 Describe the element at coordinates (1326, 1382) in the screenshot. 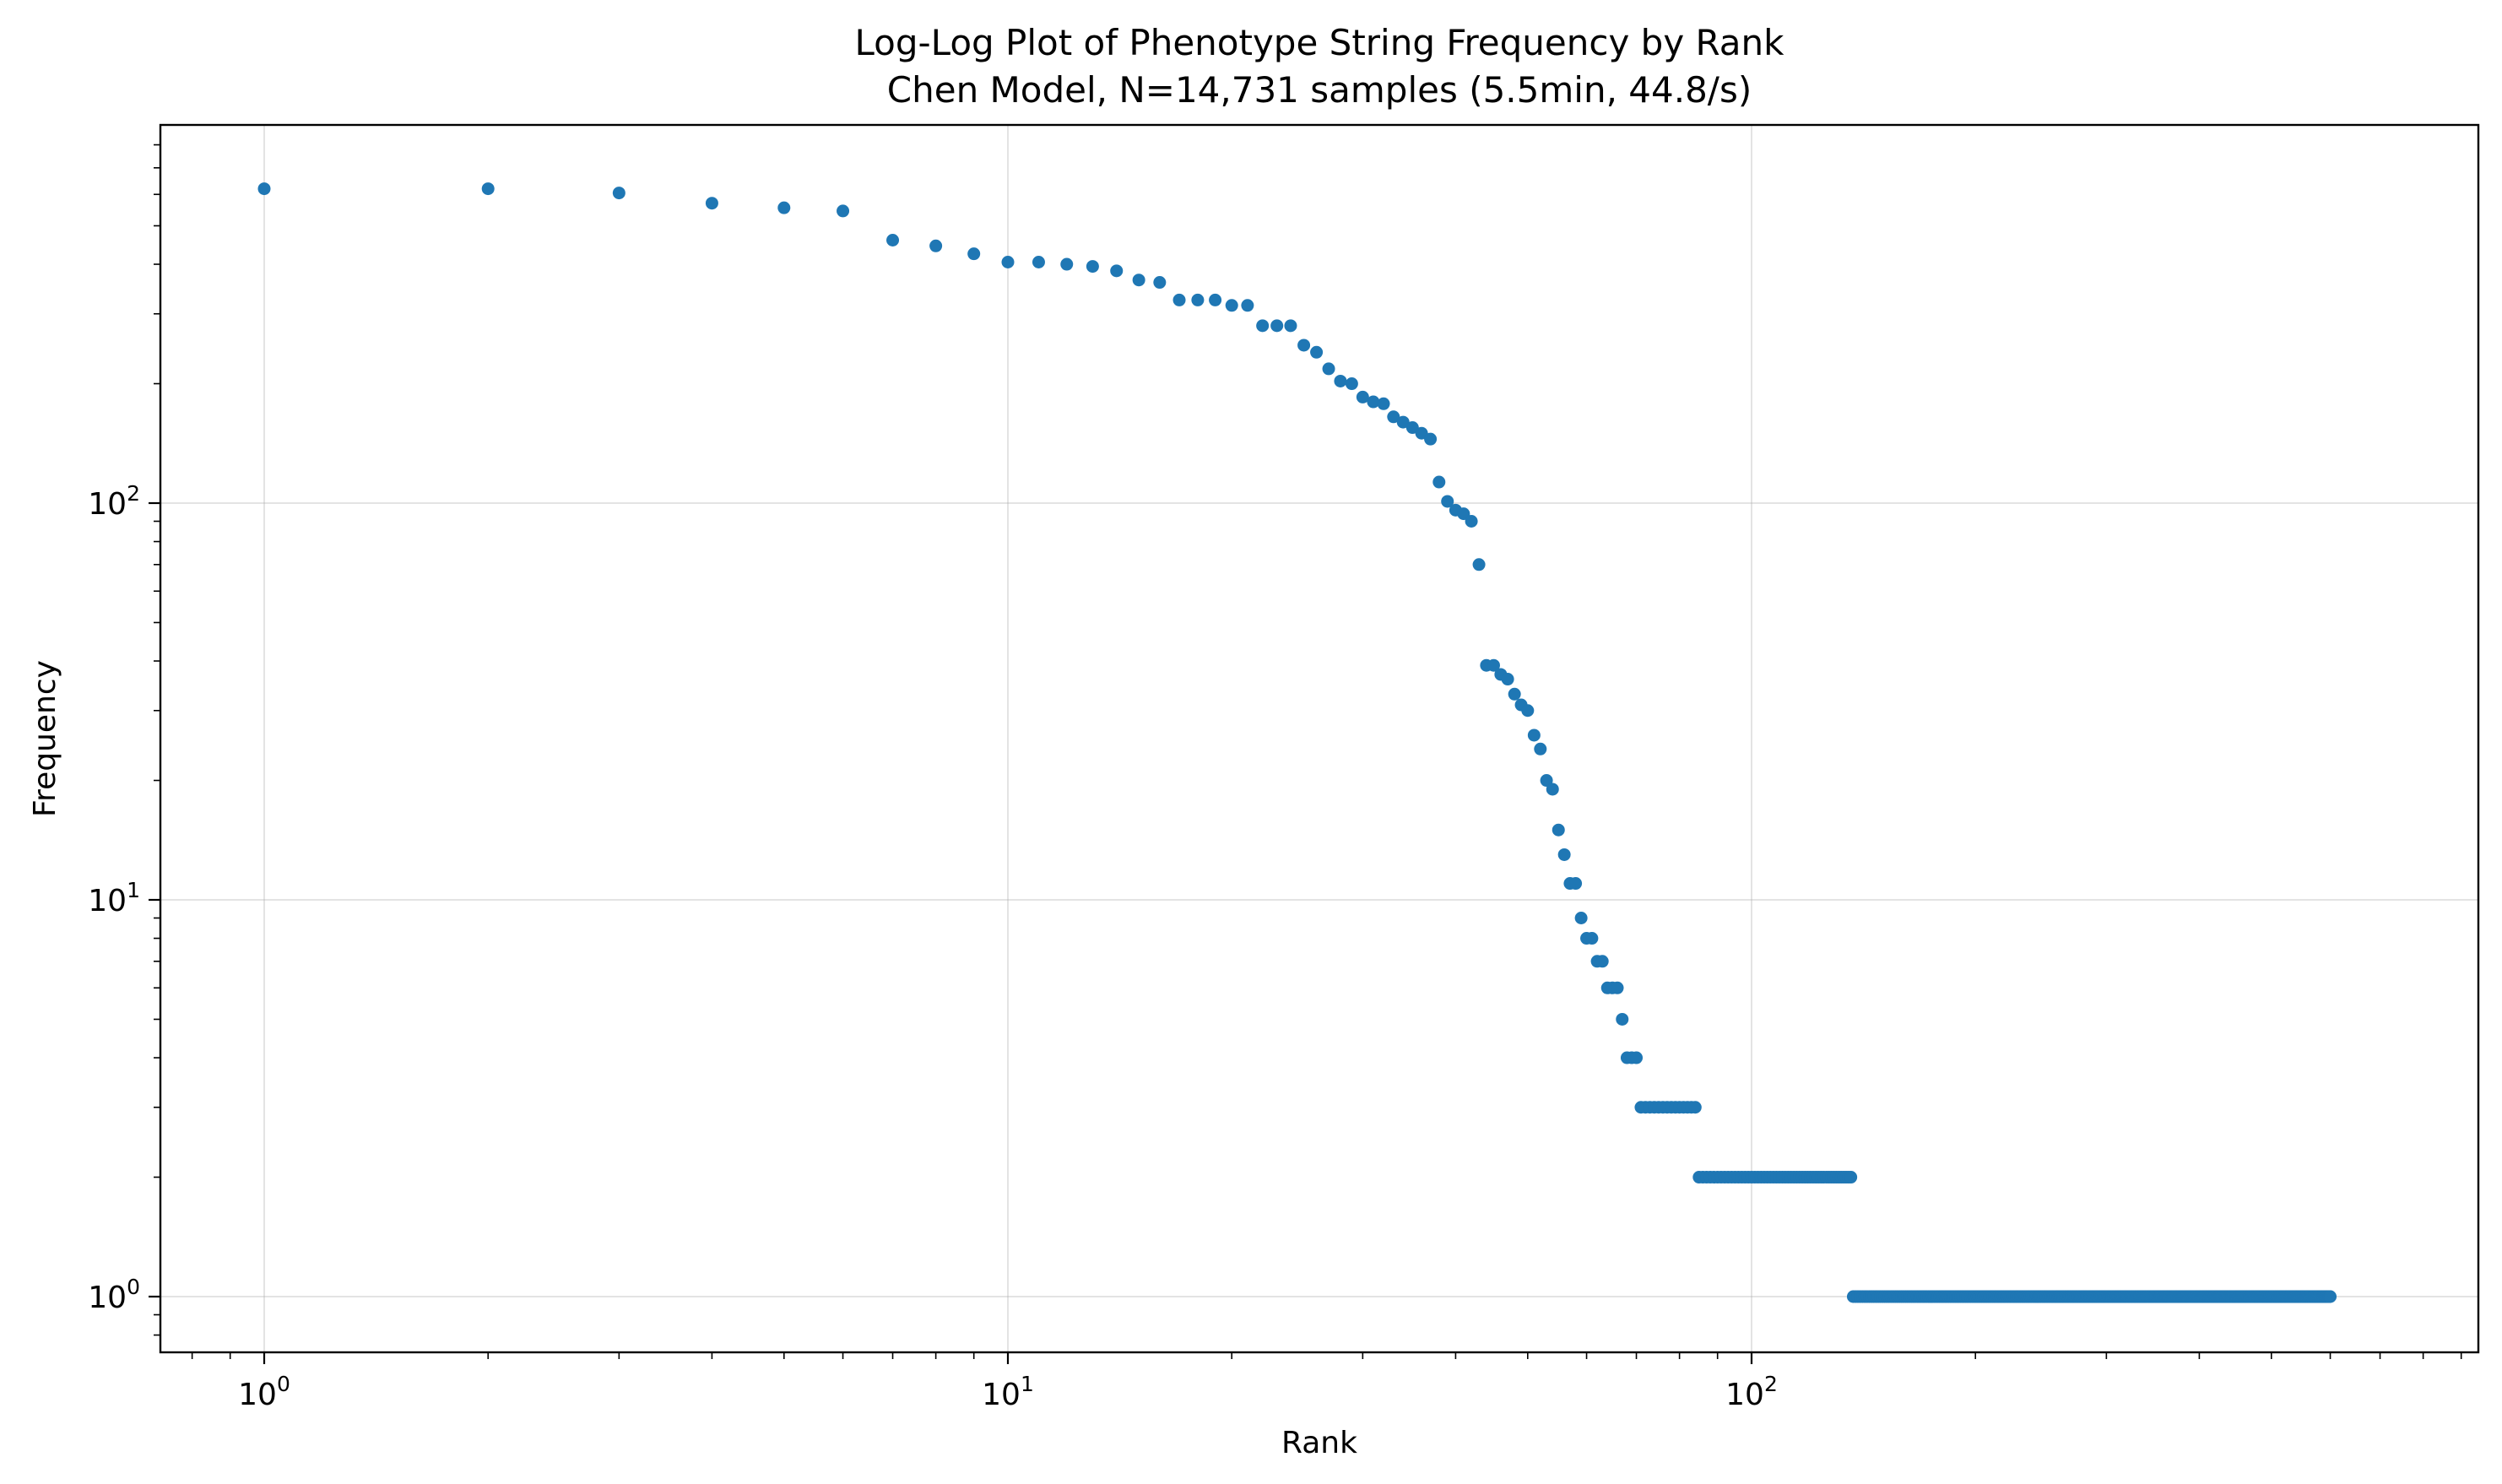

I see `x-axis: 10⁰ 10¹ 10²` at that location.